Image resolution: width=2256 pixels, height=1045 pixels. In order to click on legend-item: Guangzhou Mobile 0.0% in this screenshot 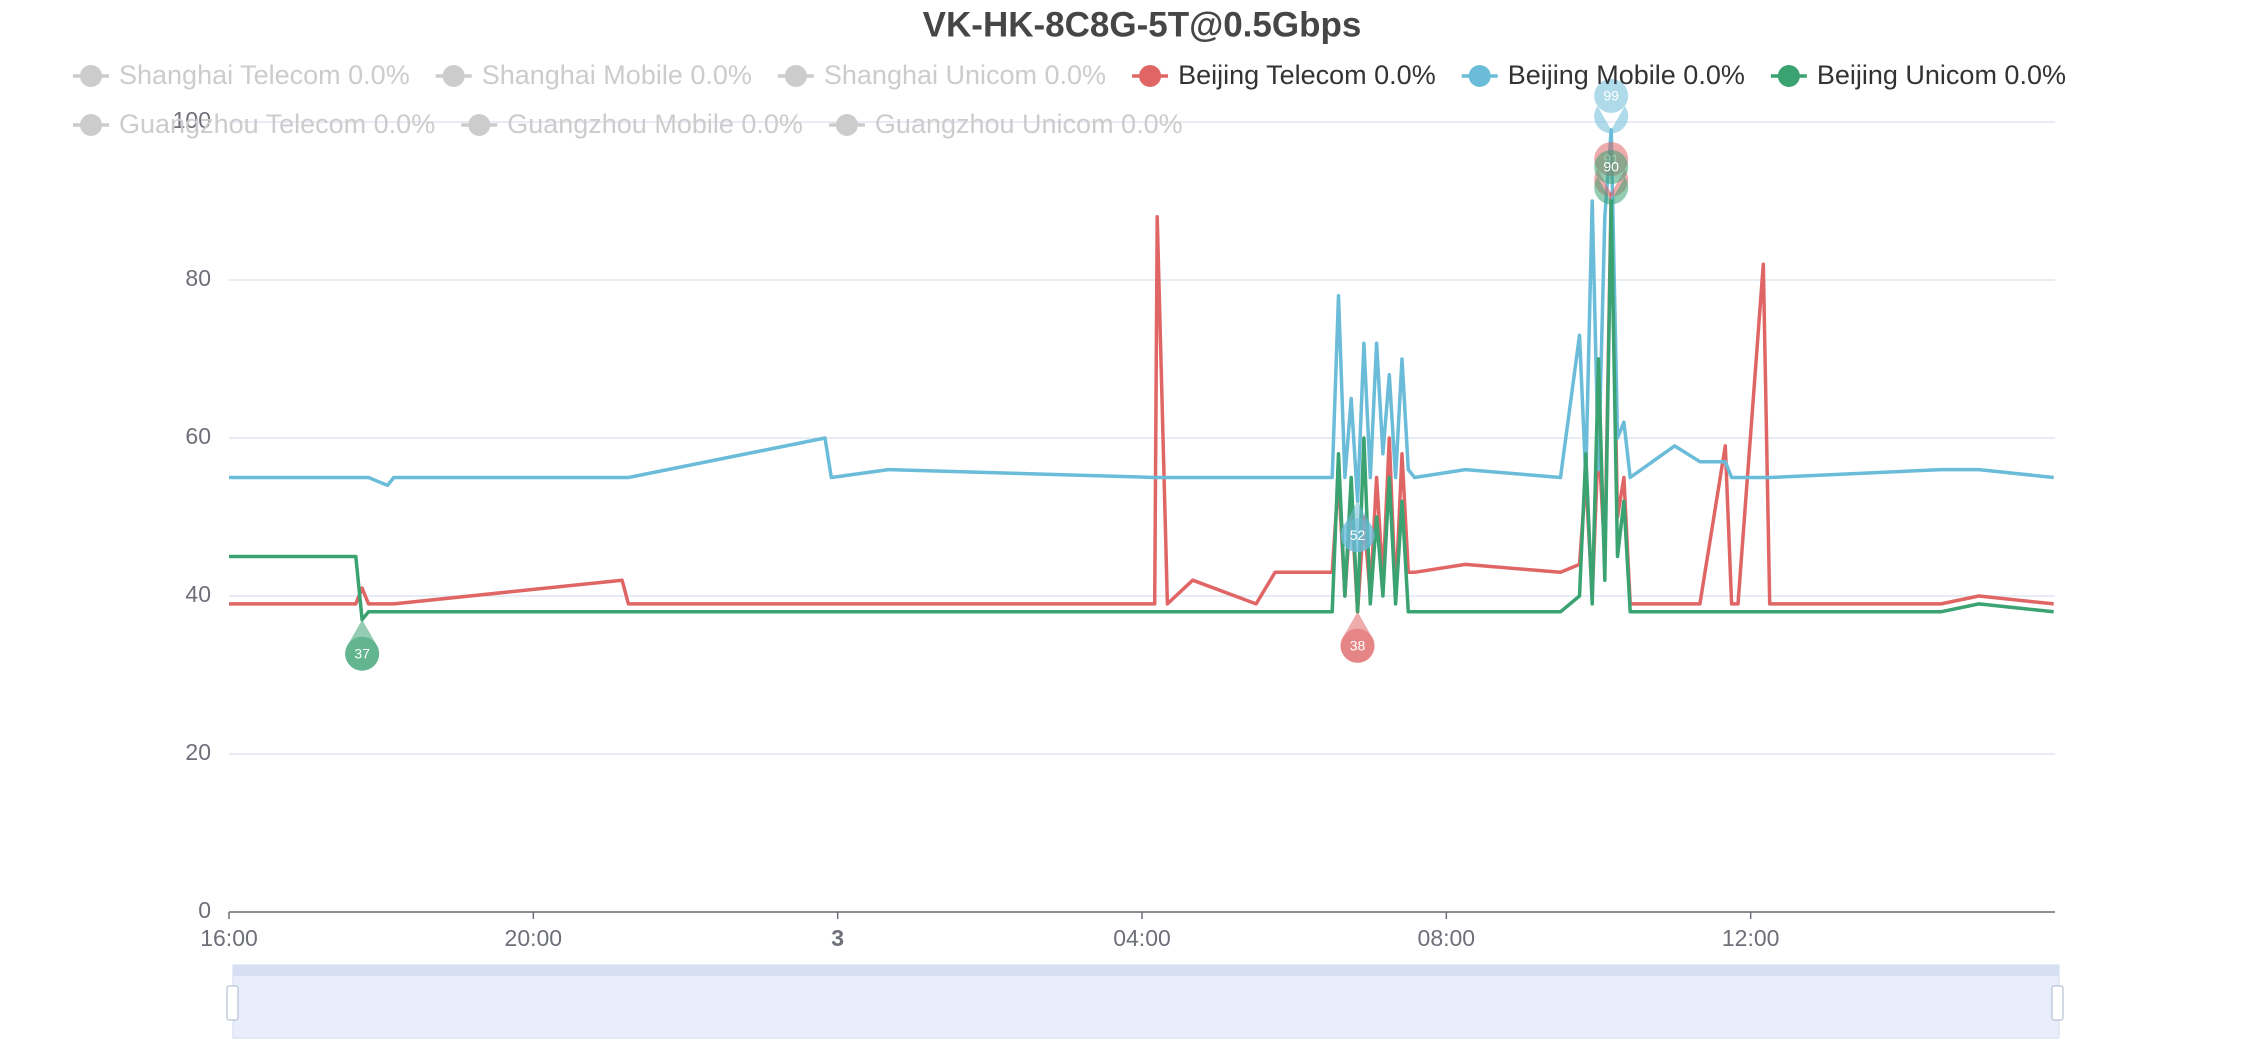, I will do `click(632, 124)`.